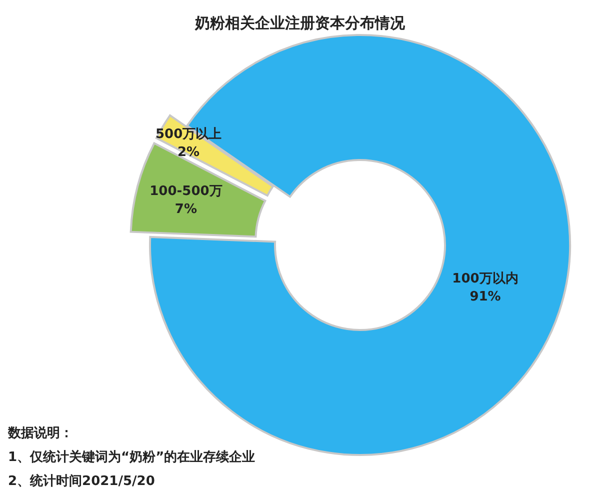 The image size is (600, 493). Describe the element at coordinates (189, 152) in the screenshot. I see `data-label: 2%` at that location.